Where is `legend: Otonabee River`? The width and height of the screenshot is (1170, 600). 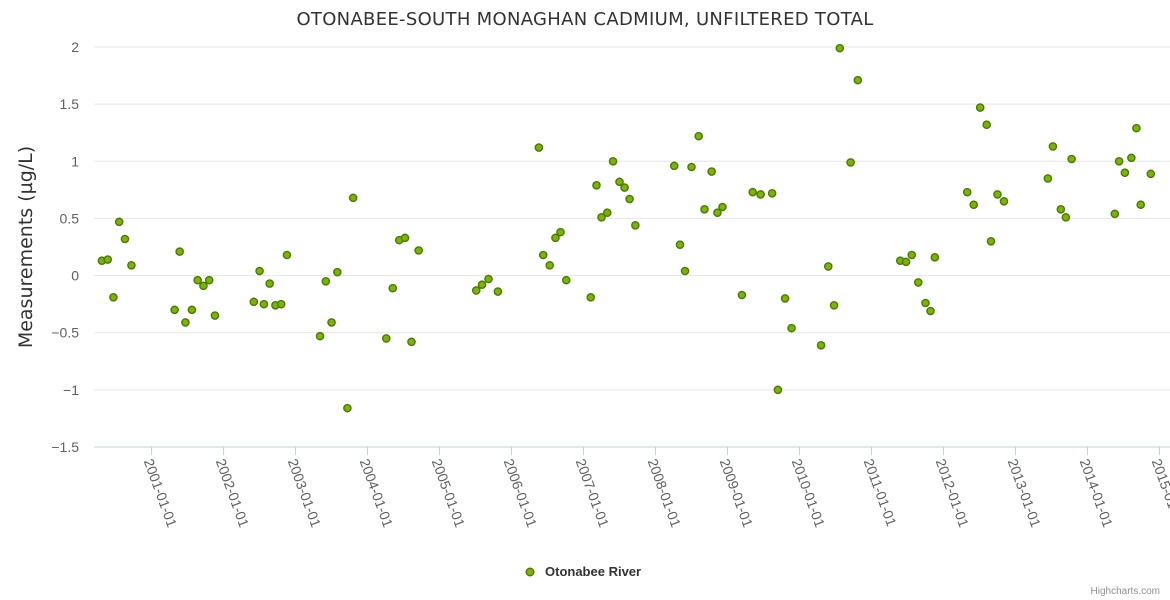
legend: Otonabee River is located at coordinates (583, 571).